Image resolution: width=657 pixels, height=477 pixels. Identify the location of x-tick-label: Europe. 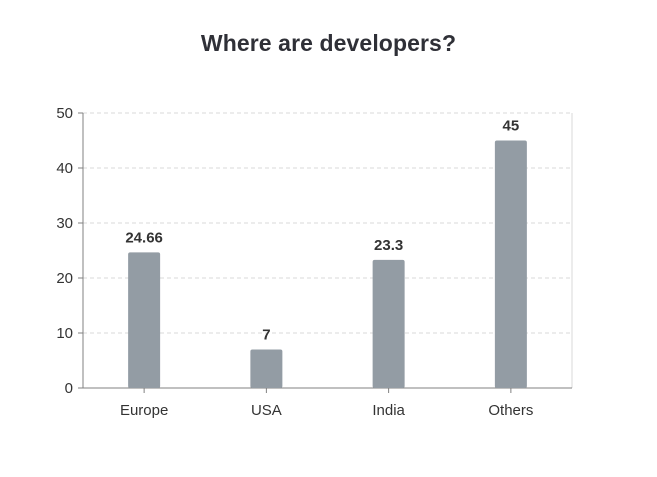
(144, 410).